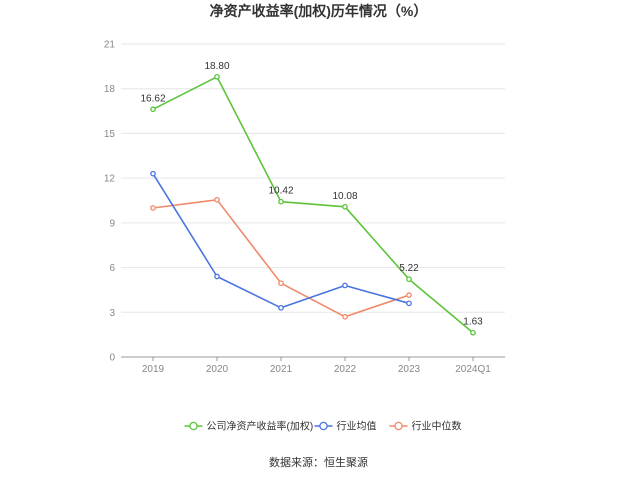  I want to click on x-tick-label: 2023, so click(409, 369).